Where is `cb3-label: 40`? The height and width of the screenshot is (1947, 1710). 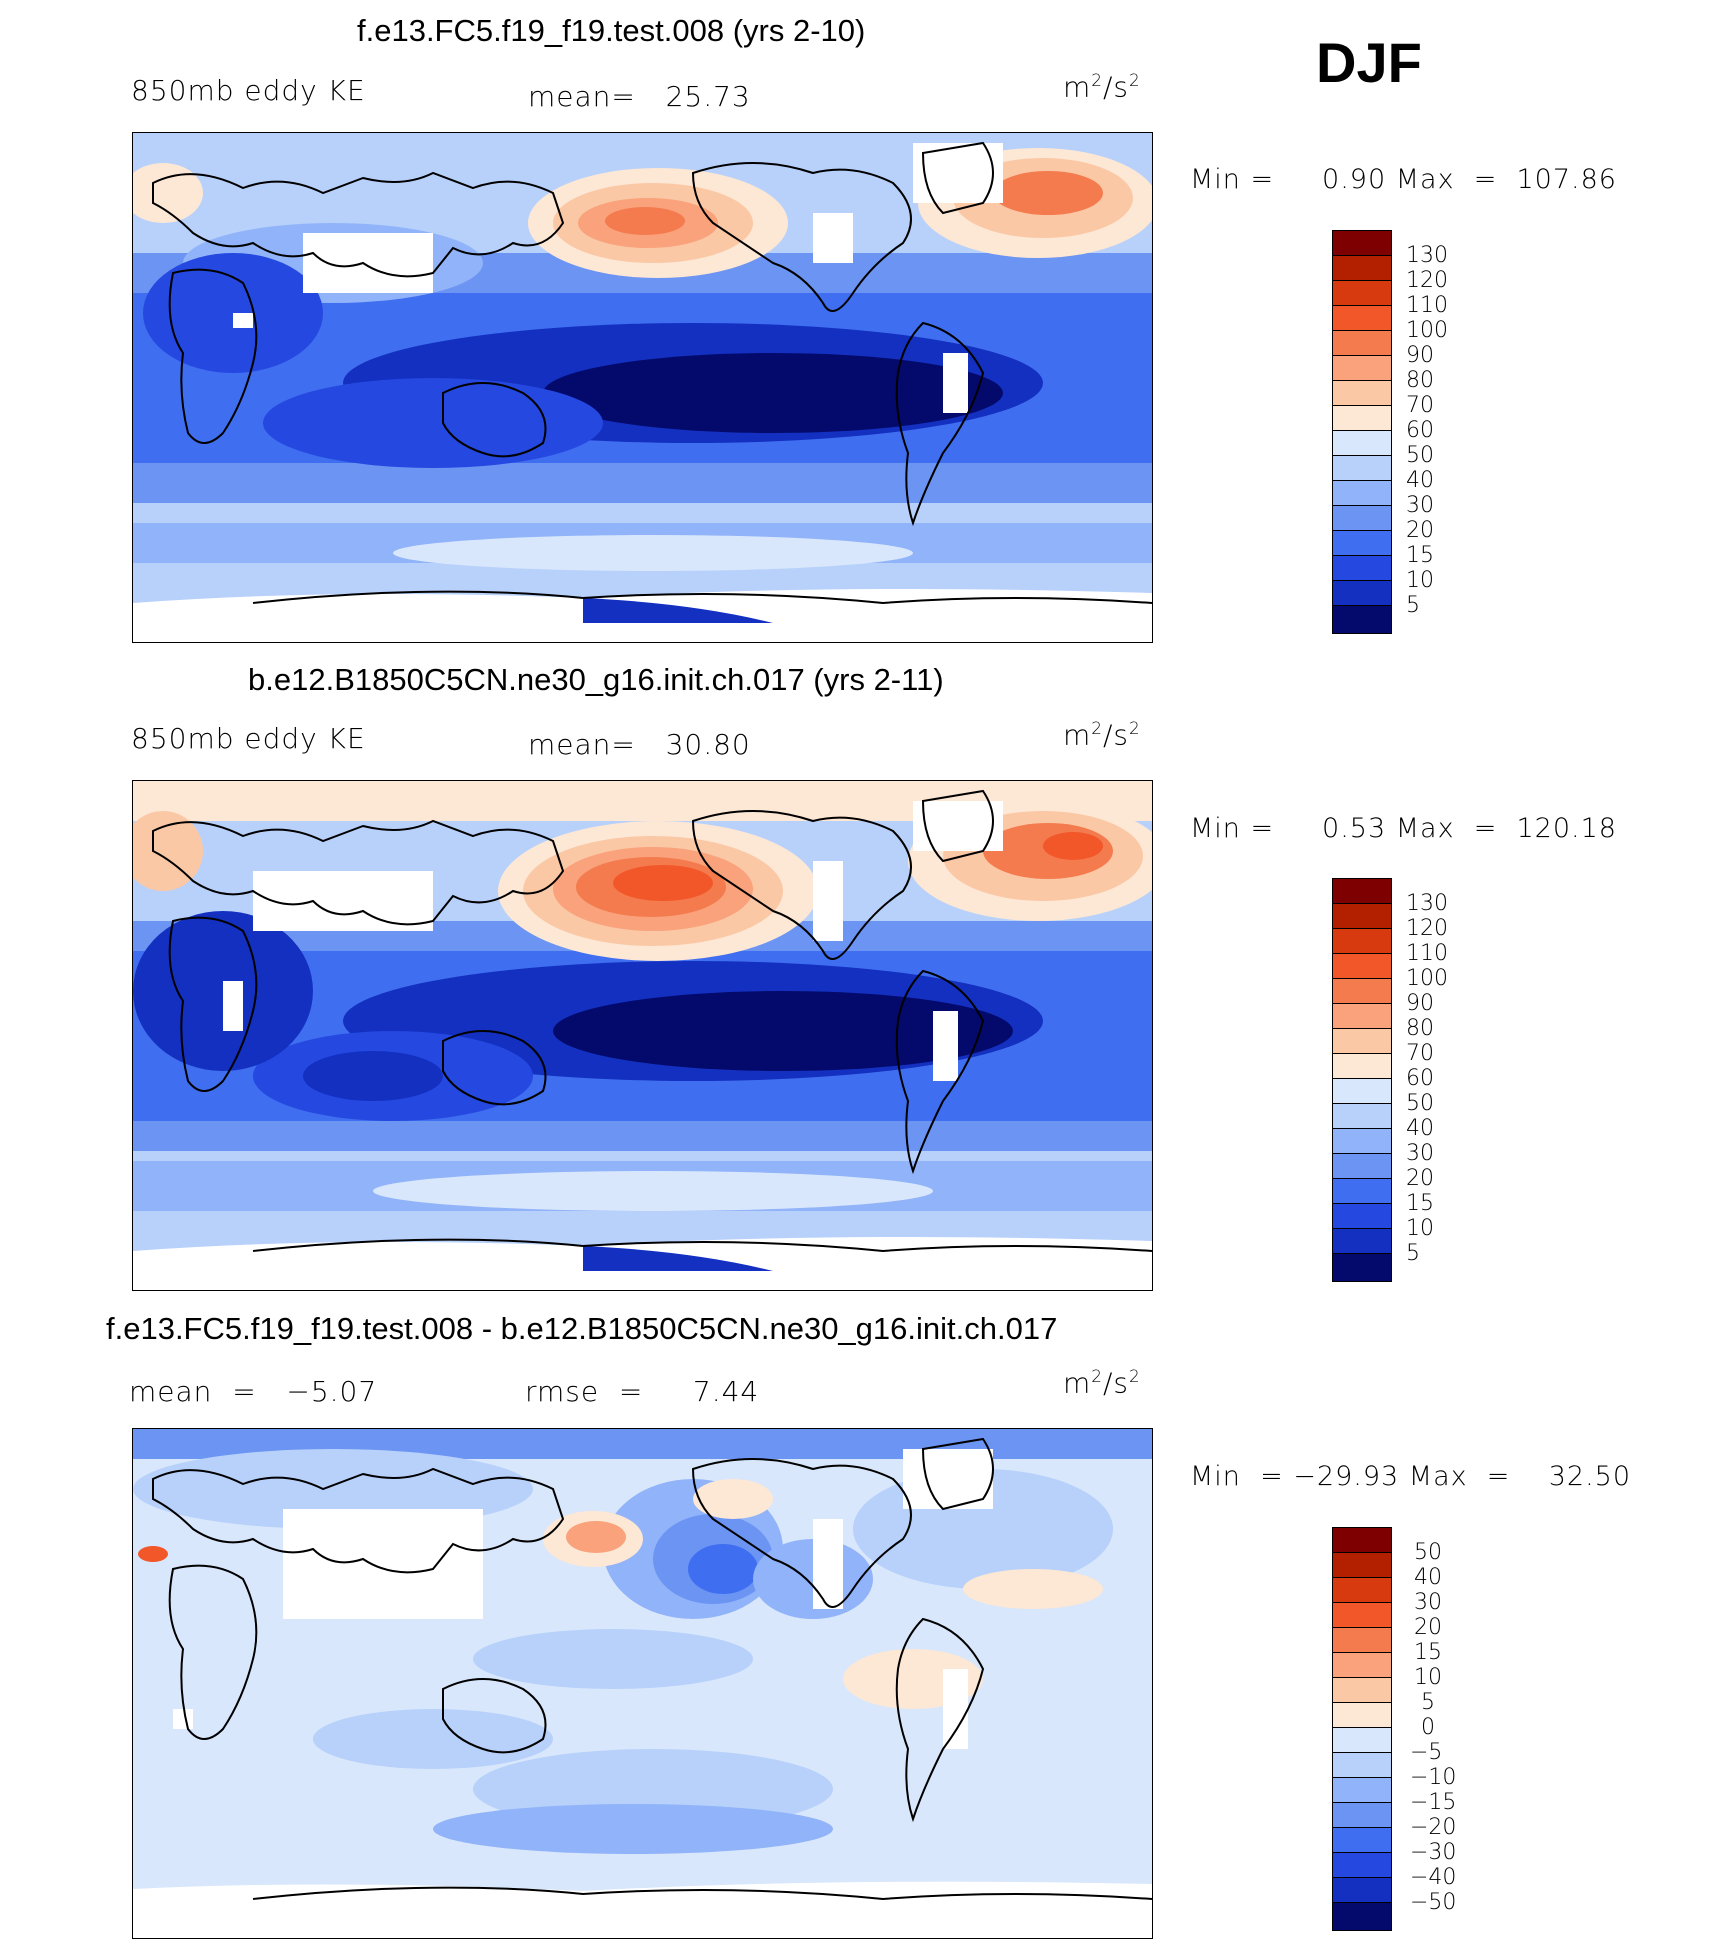 cb3-label: 40 is located at coordinates (1428, 1577).